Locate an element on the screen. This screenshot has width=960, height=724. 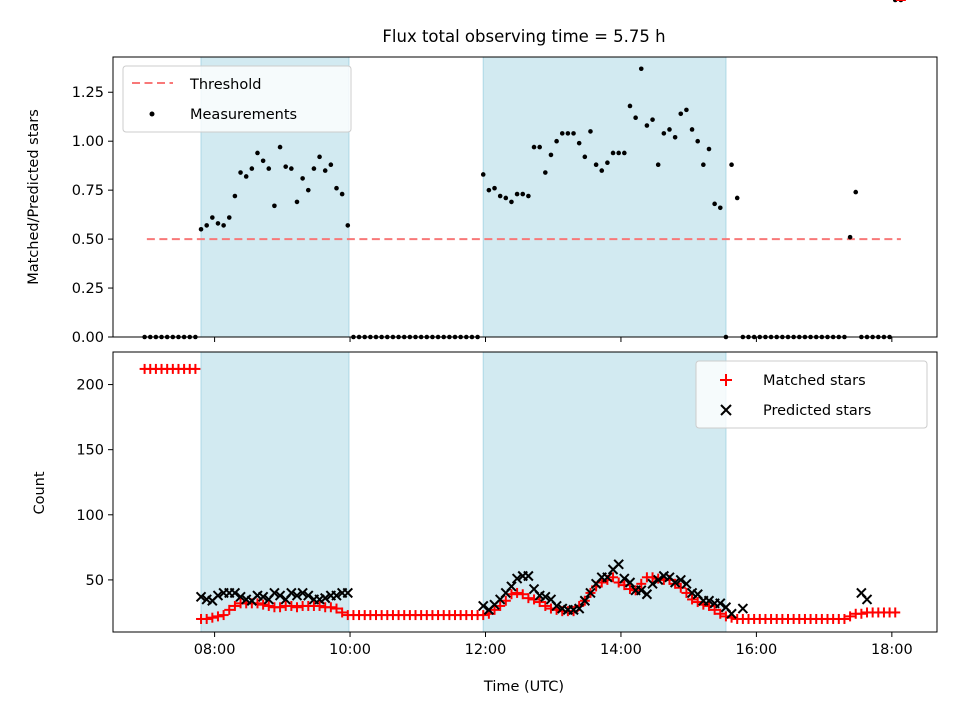
y-tick-label: 100 is located at coordinates (90, 516).